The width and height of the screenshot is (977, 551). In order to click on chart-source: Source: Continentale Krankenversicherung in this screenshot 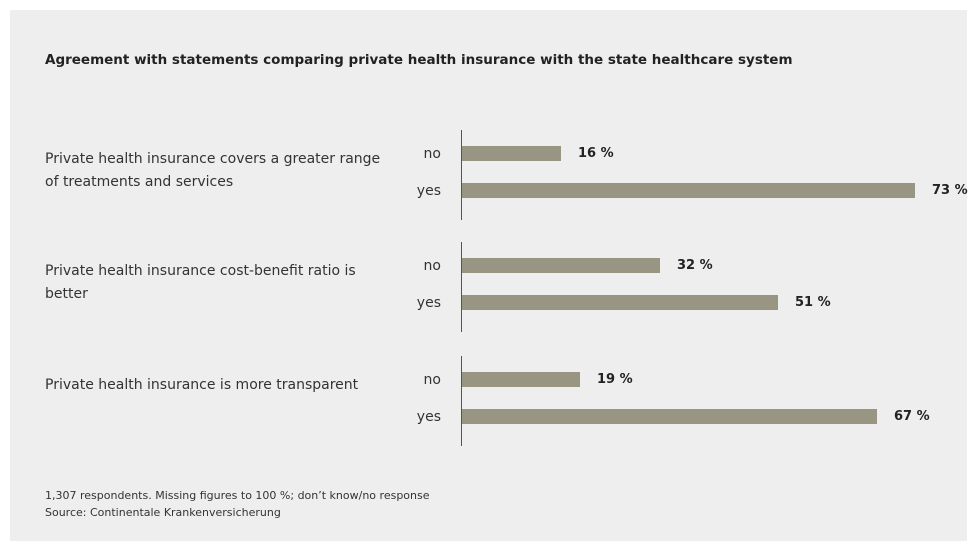, I will do `click(163, 512)`.